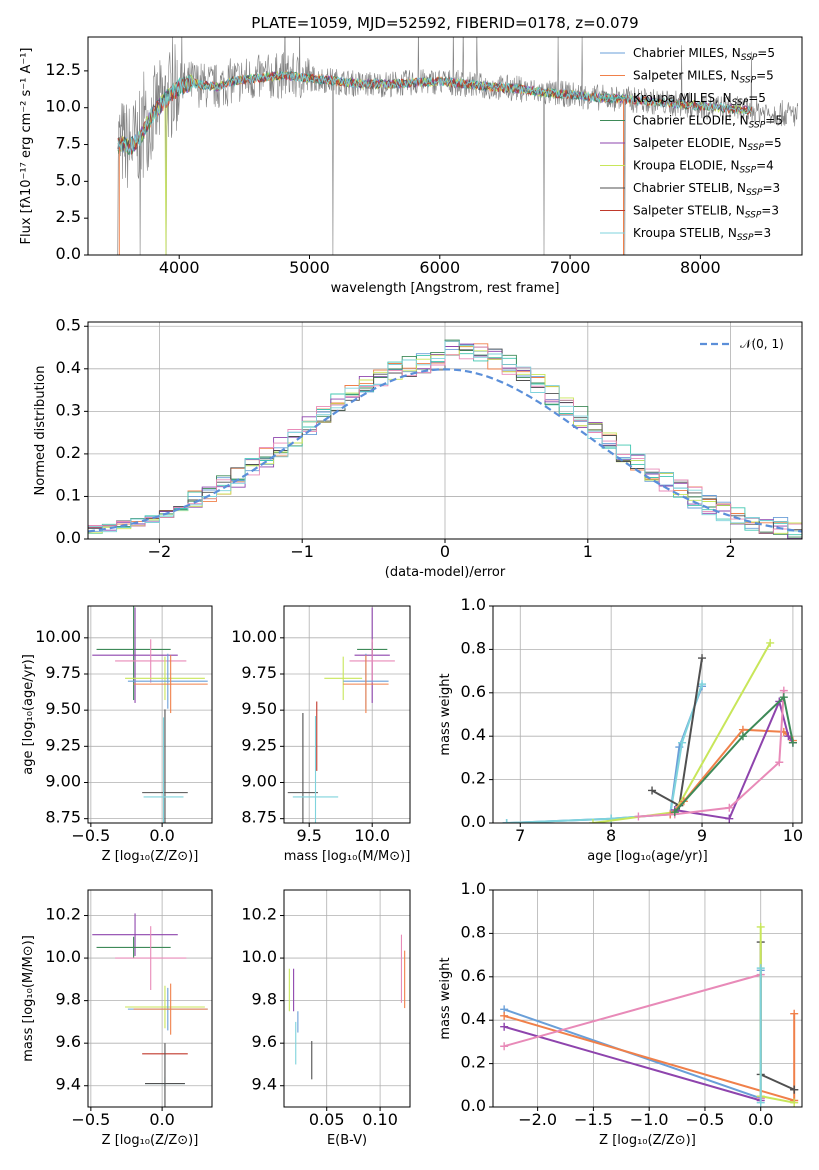 Image resolution: width=819 pixels, height=1170 pixels. I want to click on panel-mass-EBV: 0.05 0.10 9.4 9.6 9.8 10.0 10.2 E(B-V), so click(326, 1018).